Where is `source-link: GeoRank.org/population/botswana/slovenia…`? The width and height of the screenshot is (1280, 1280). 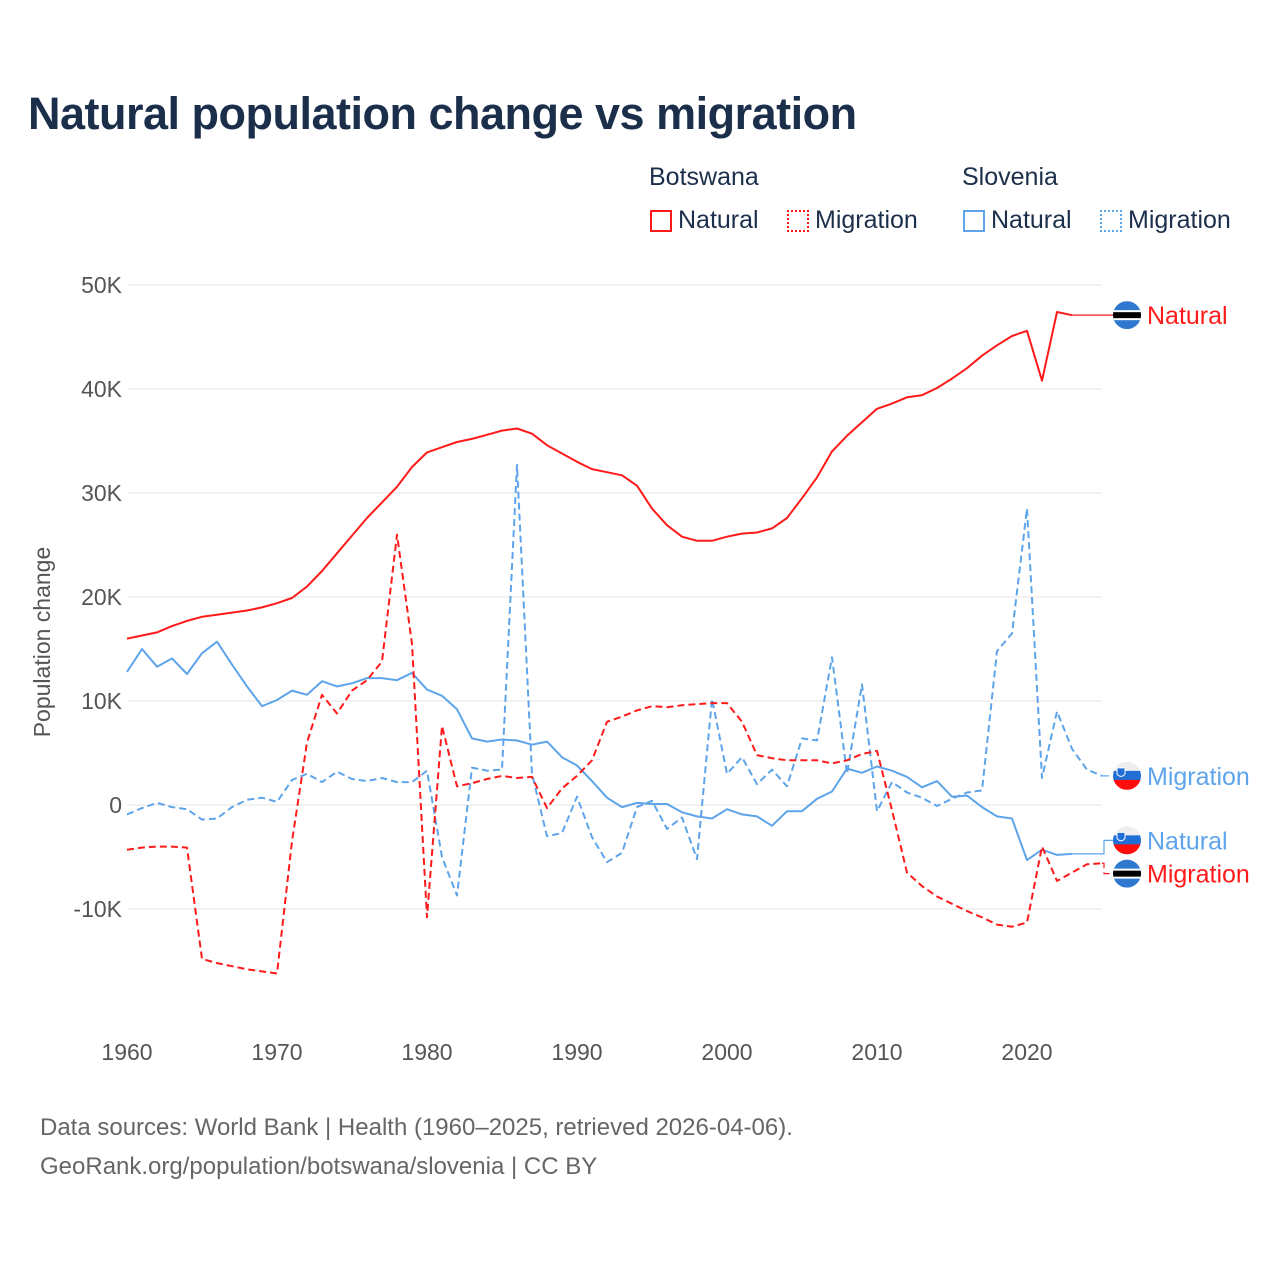 source-link: GeoRank.org/population/botswana/slovenia… is located at coordinates (319, 1166).